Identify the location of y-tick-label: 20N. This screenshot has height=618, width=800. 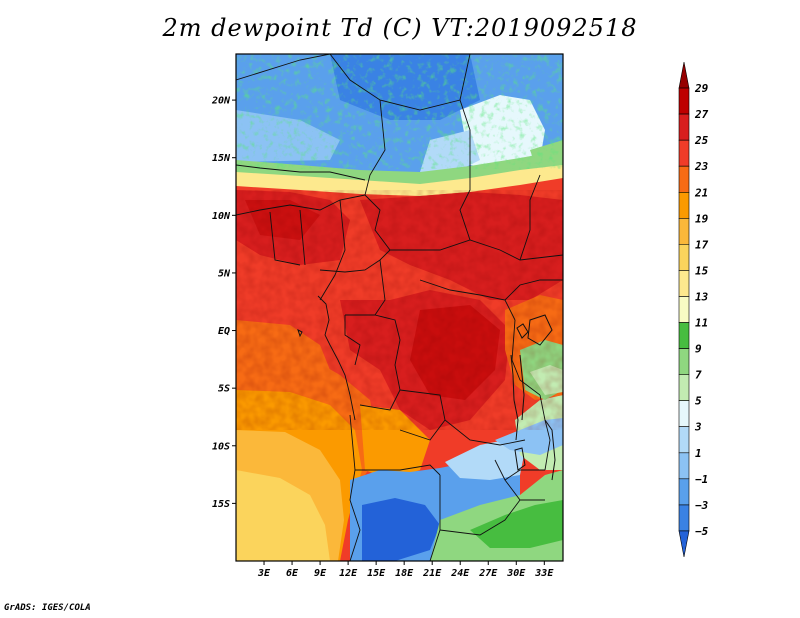
(221, 101).